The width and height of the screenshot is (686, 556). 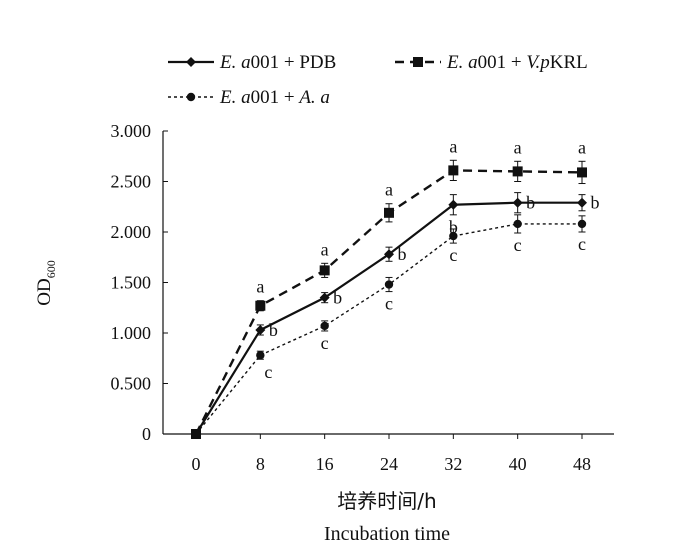 What do you see at coordinates (325, 464) in the screenshot?
I see `x-tick-label: 16` at bounding box center [325, 464].